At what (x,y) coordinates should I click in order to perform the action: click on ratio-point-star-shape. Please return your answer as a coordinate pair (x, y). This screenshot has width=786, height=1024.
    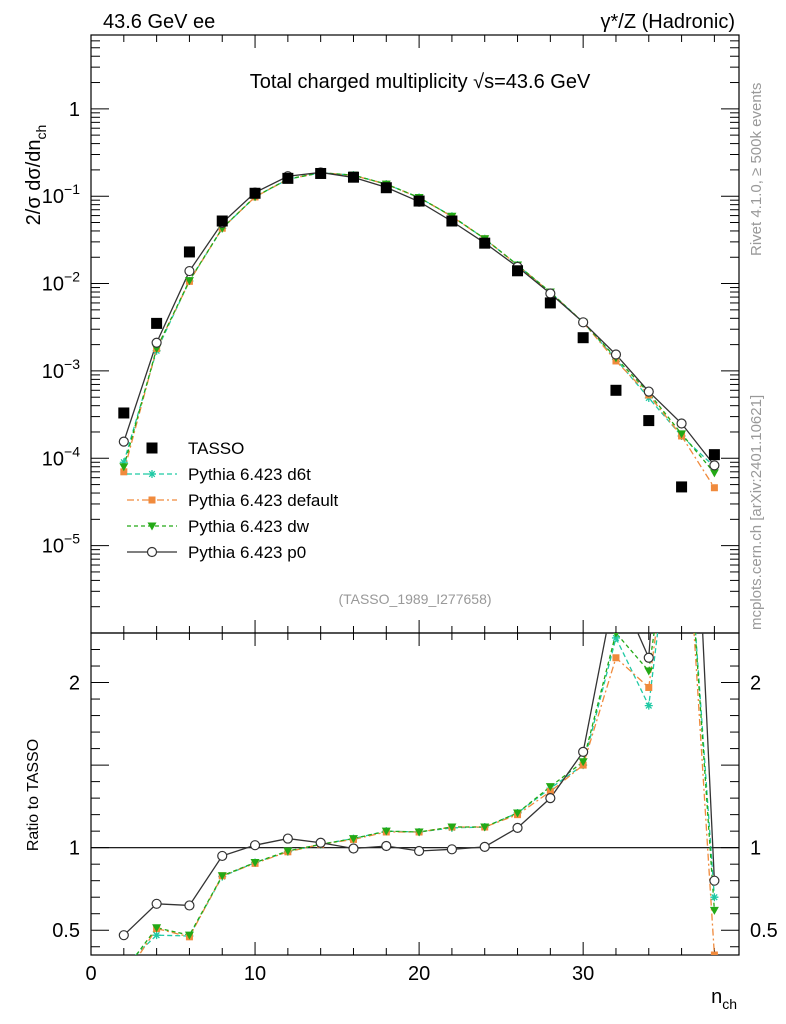
    Looking at the image, I should click on (156, 935).